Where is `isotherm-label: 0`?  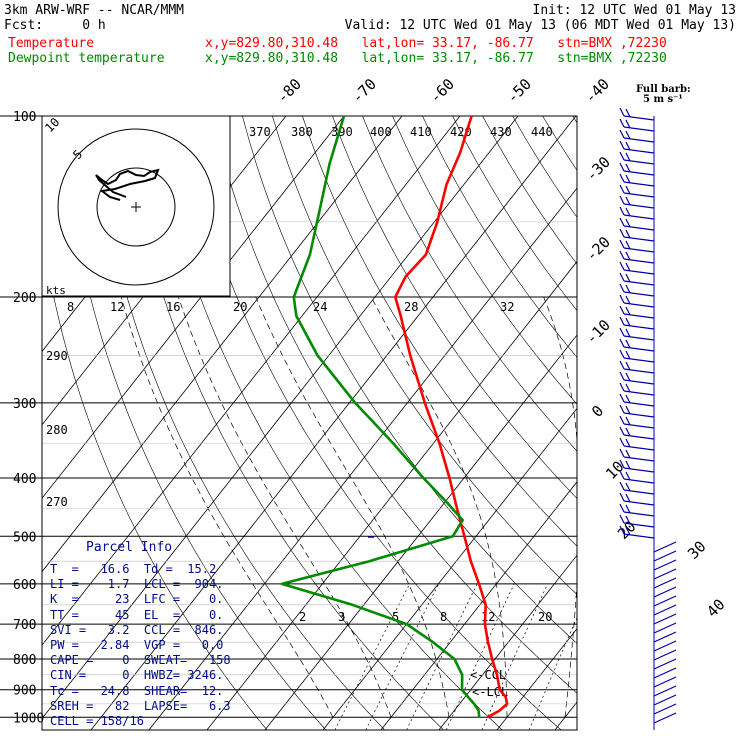 isotherm-label: 0 is located at coordinates (597, 411).